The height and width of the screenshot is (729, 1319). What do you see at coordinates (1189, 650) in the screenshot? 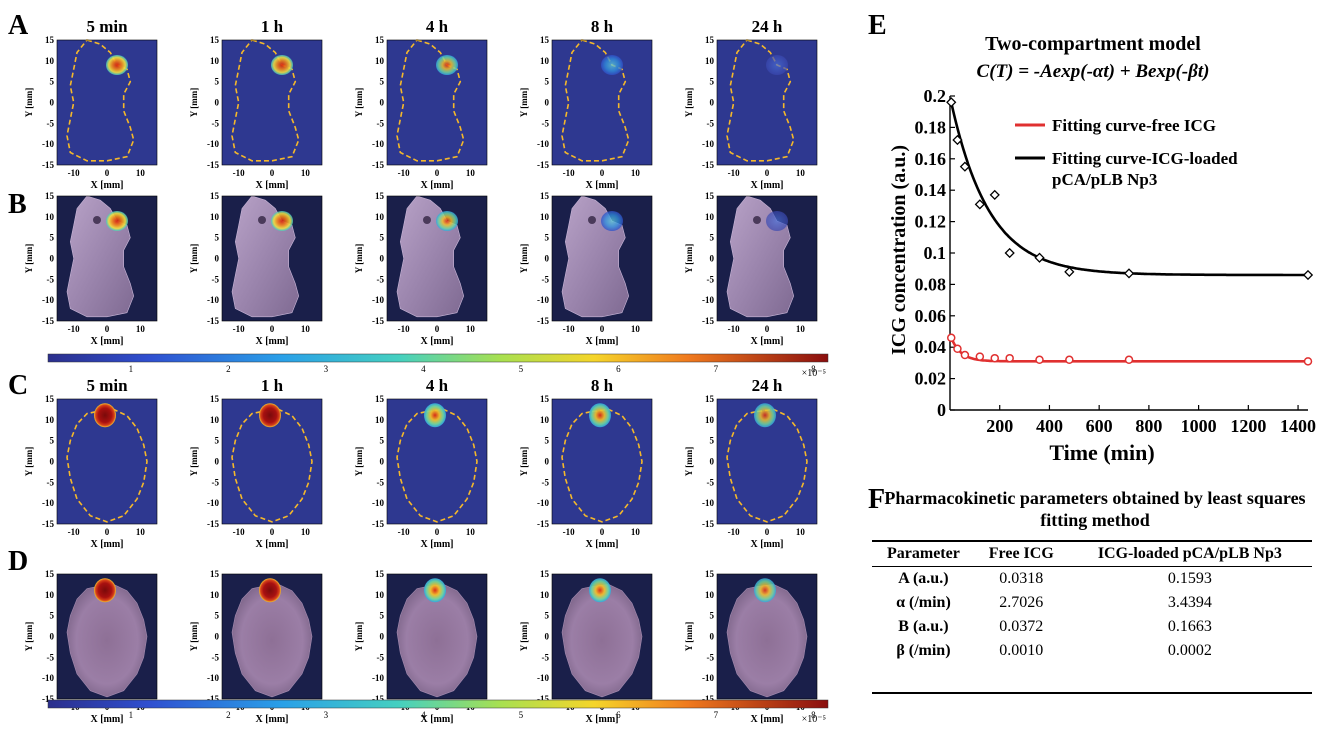
I see `table-cell: 0.0002` at bounding box center [1189, 650].